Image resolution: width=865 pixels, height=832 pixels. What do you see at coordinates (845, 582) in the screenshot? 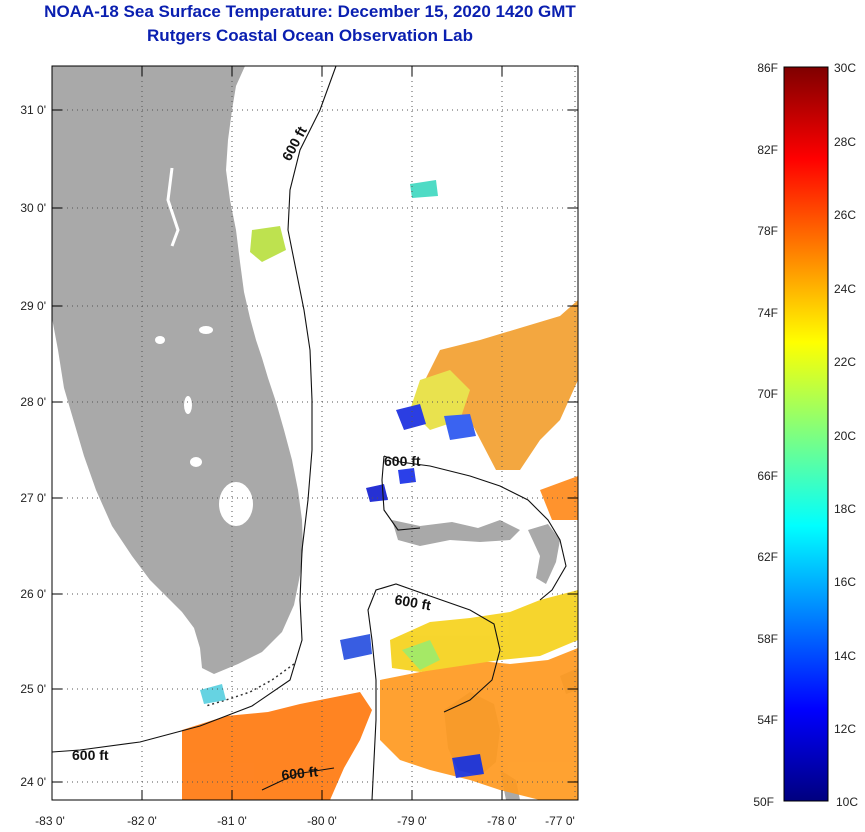
I see `c-label: 16C` at bounding box center [845, 582].